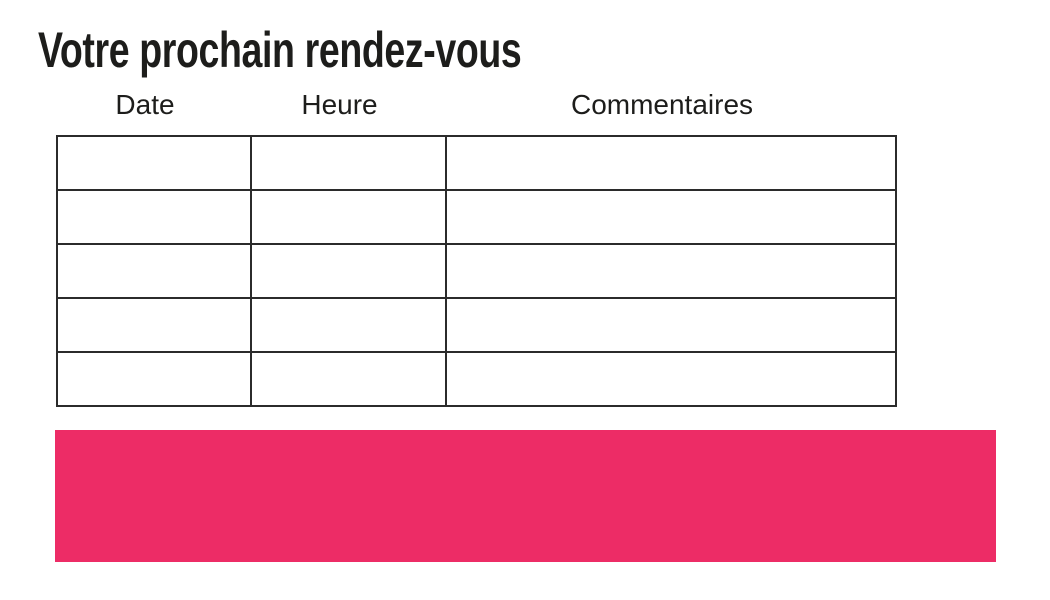 This screenshot has height=600, width=1050. I want to click on column-header-date: Date, so click(145, 104).